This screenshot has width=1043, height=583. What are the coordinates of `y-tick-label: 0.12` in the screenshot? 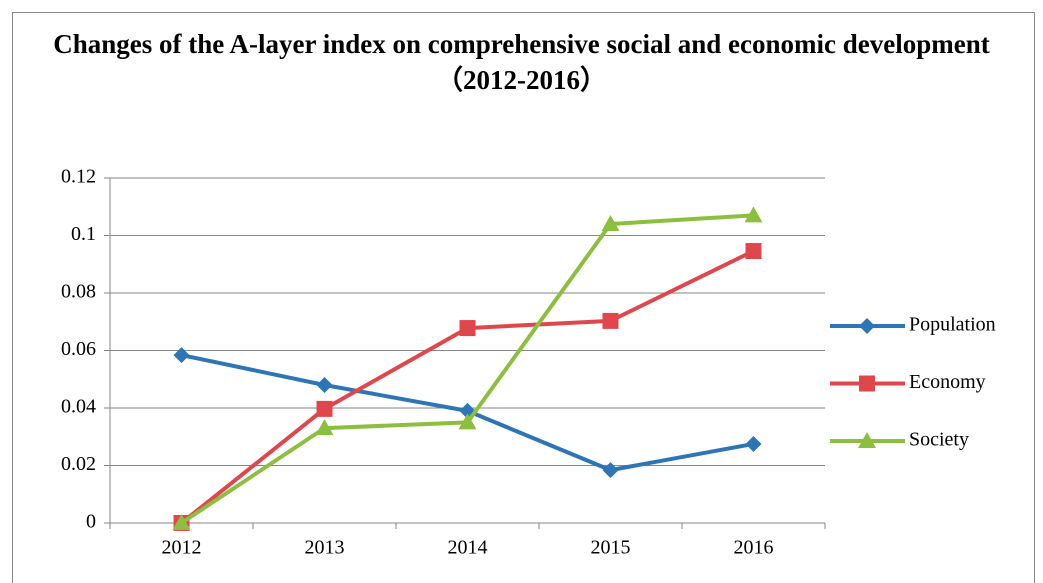 It's located at (78, 177).